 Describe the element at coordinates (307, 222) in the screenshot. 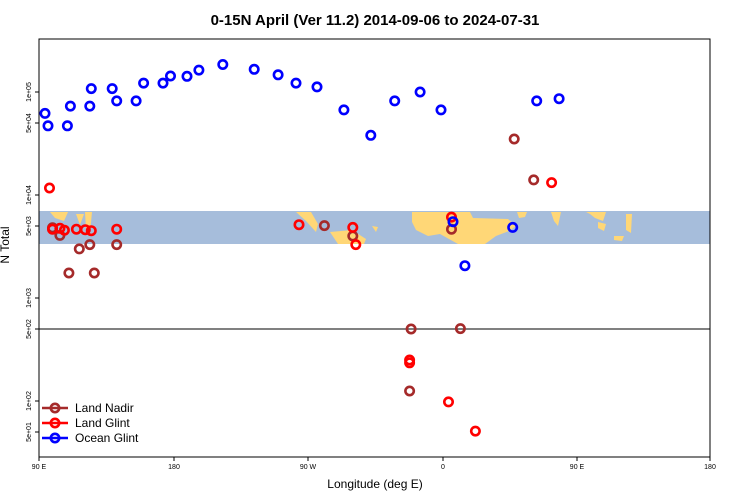

I see `map-land-central-america` at that location.